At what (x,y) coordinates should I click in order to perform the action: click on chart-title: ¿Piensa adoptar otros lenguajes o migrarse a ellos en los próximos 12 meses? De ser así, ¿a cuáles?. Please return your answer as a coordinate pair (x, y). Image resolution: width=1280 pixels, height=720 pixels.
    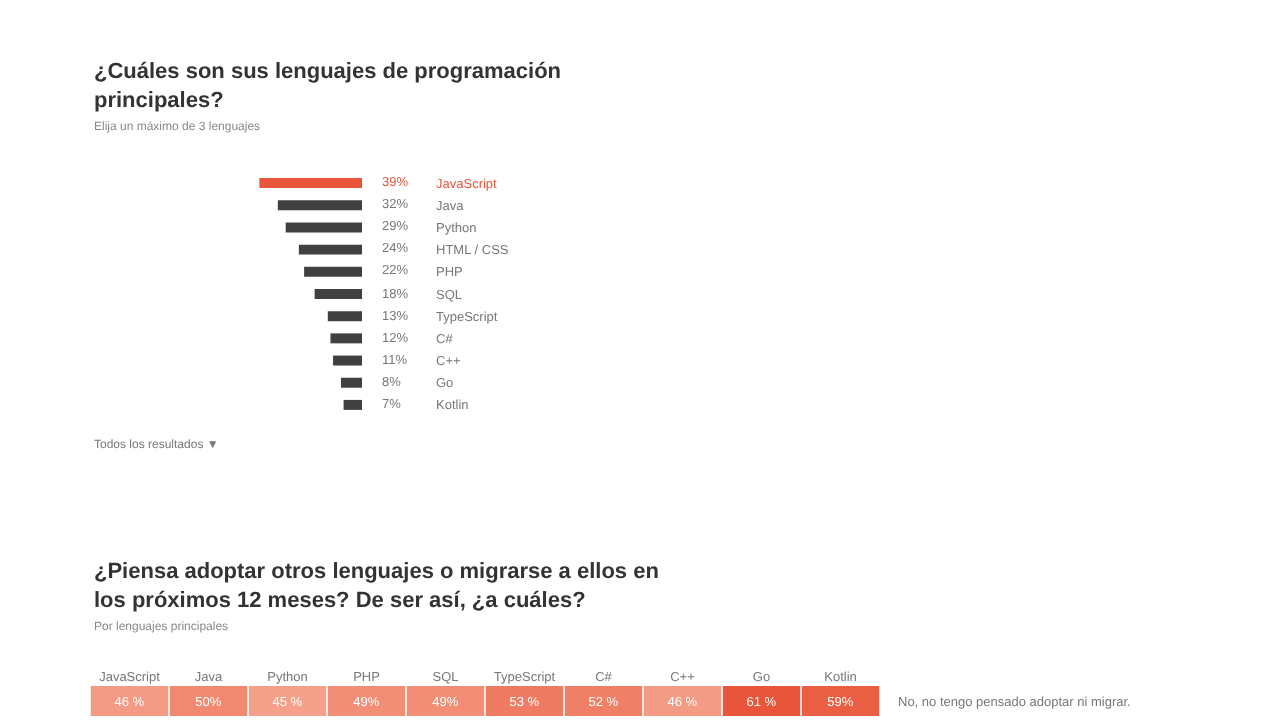
    Looking at the image, I should click on (377, 586).